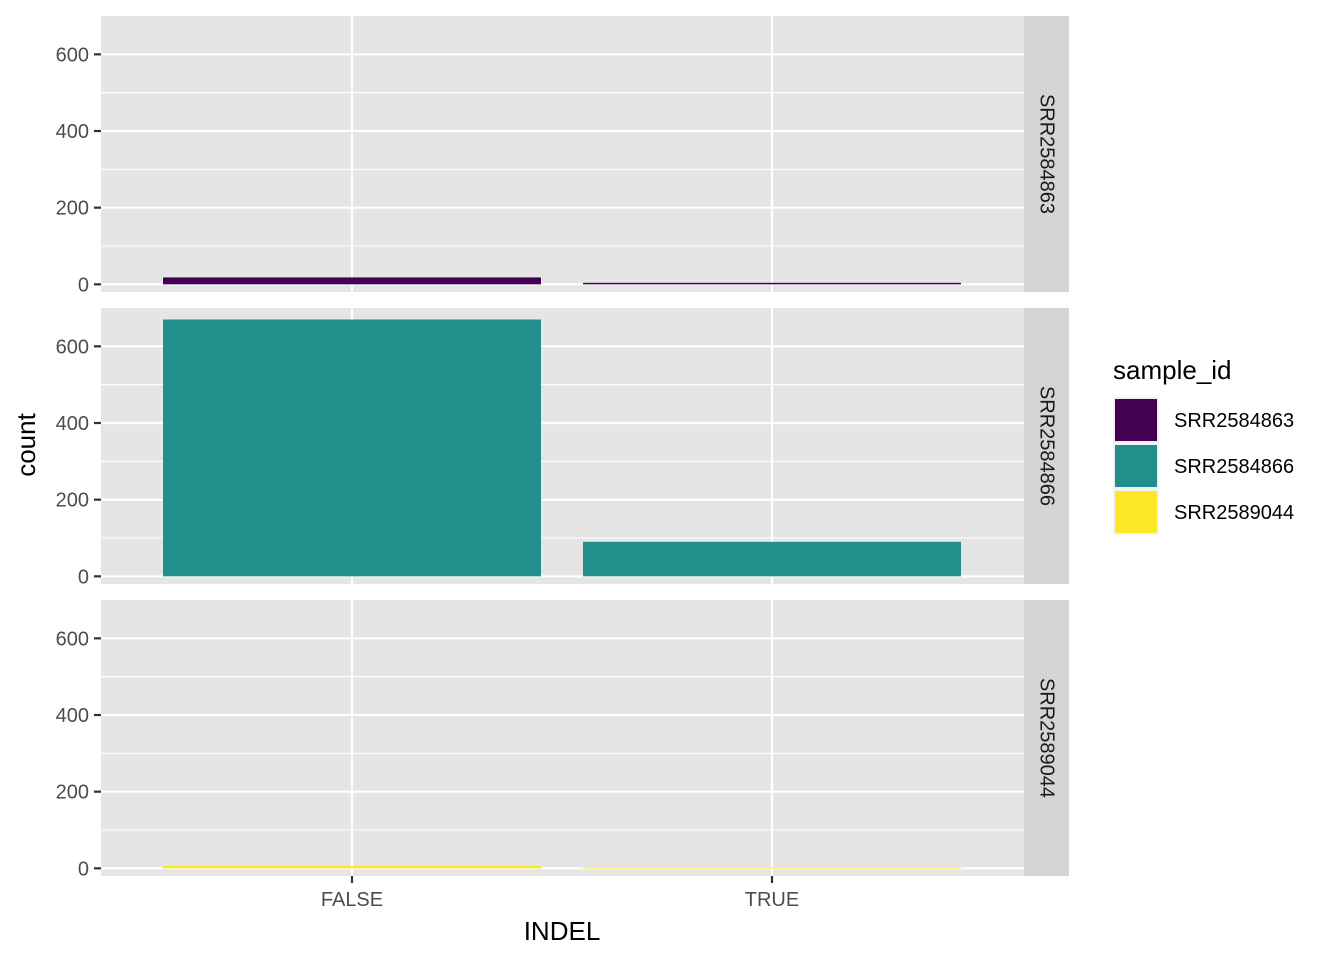 This screenshot has width=1344, height=960. Describe the element at coordinates (560, 893) in the screenshot. I see `x-axis: FALSE TRUE` at that location.